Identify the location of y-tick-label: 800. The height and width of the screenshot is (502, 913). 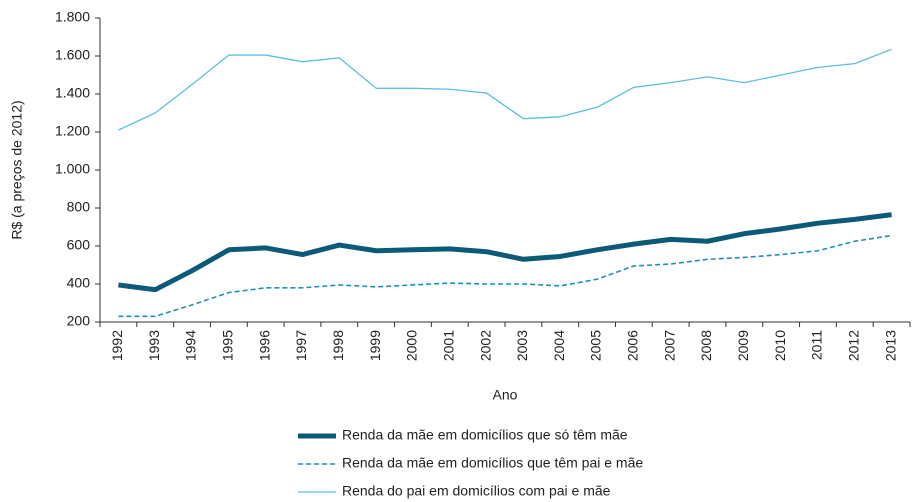
(79, 207).